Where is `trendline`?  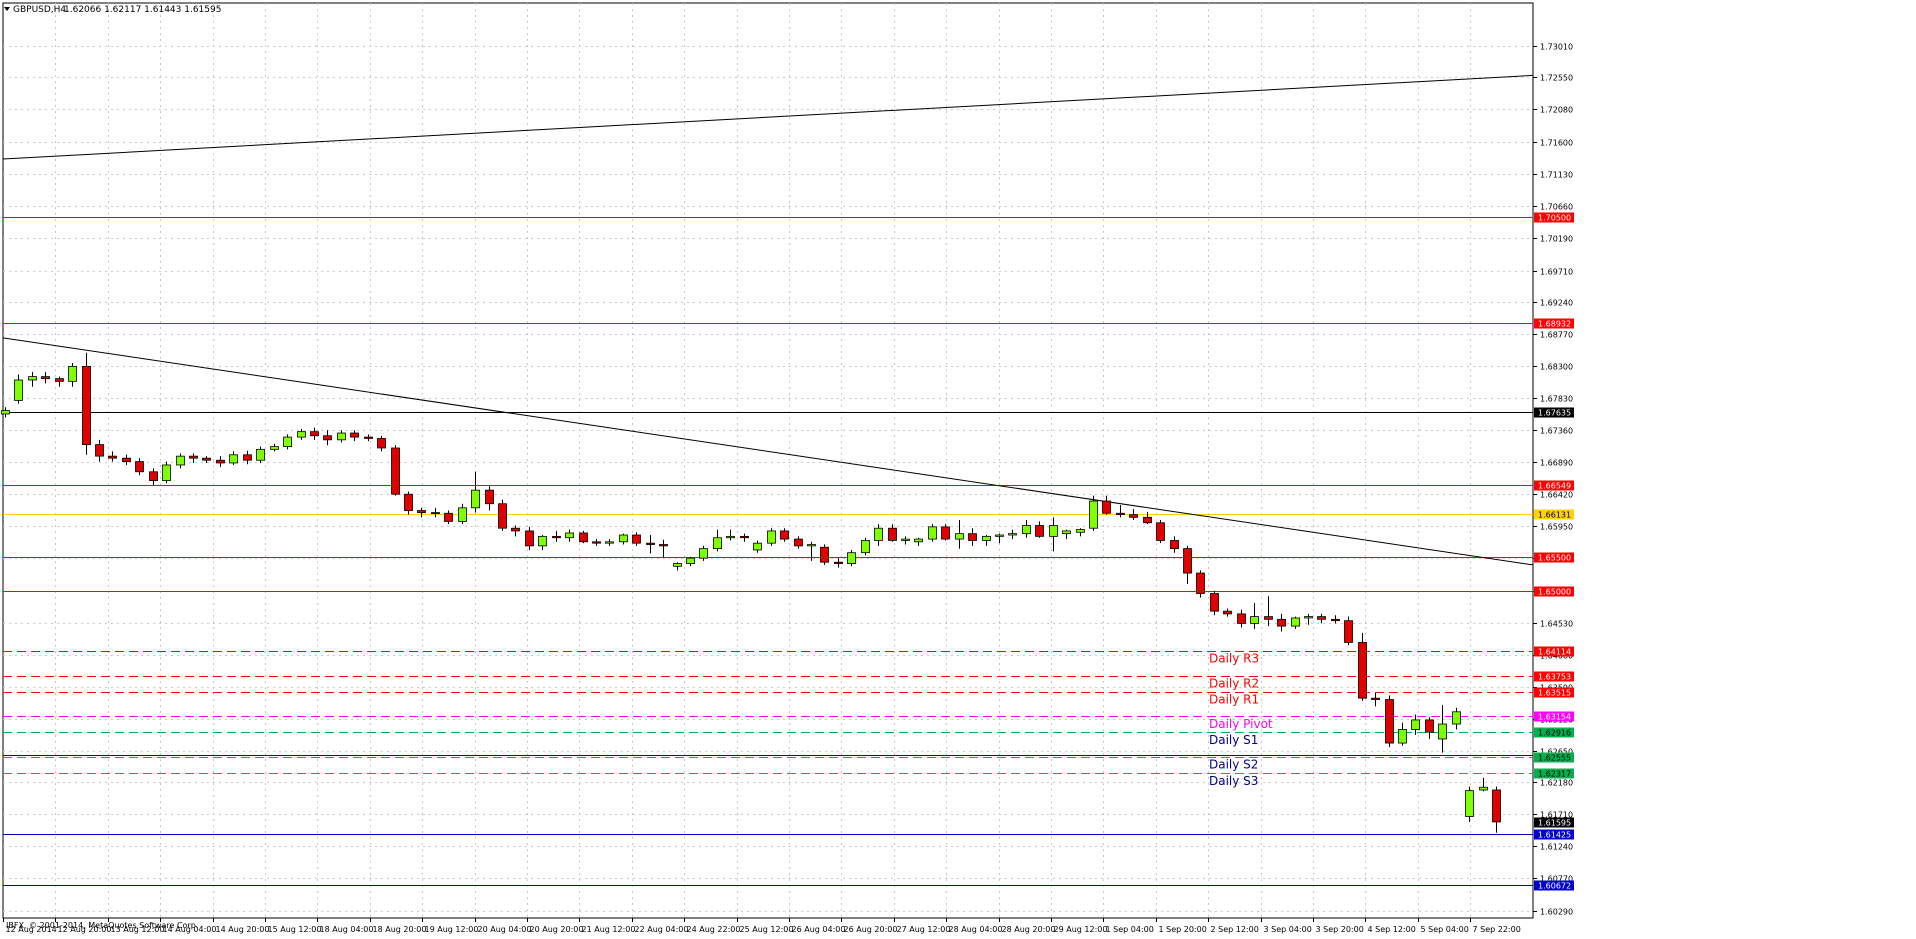 trendline is located at coordinates (768, 117).